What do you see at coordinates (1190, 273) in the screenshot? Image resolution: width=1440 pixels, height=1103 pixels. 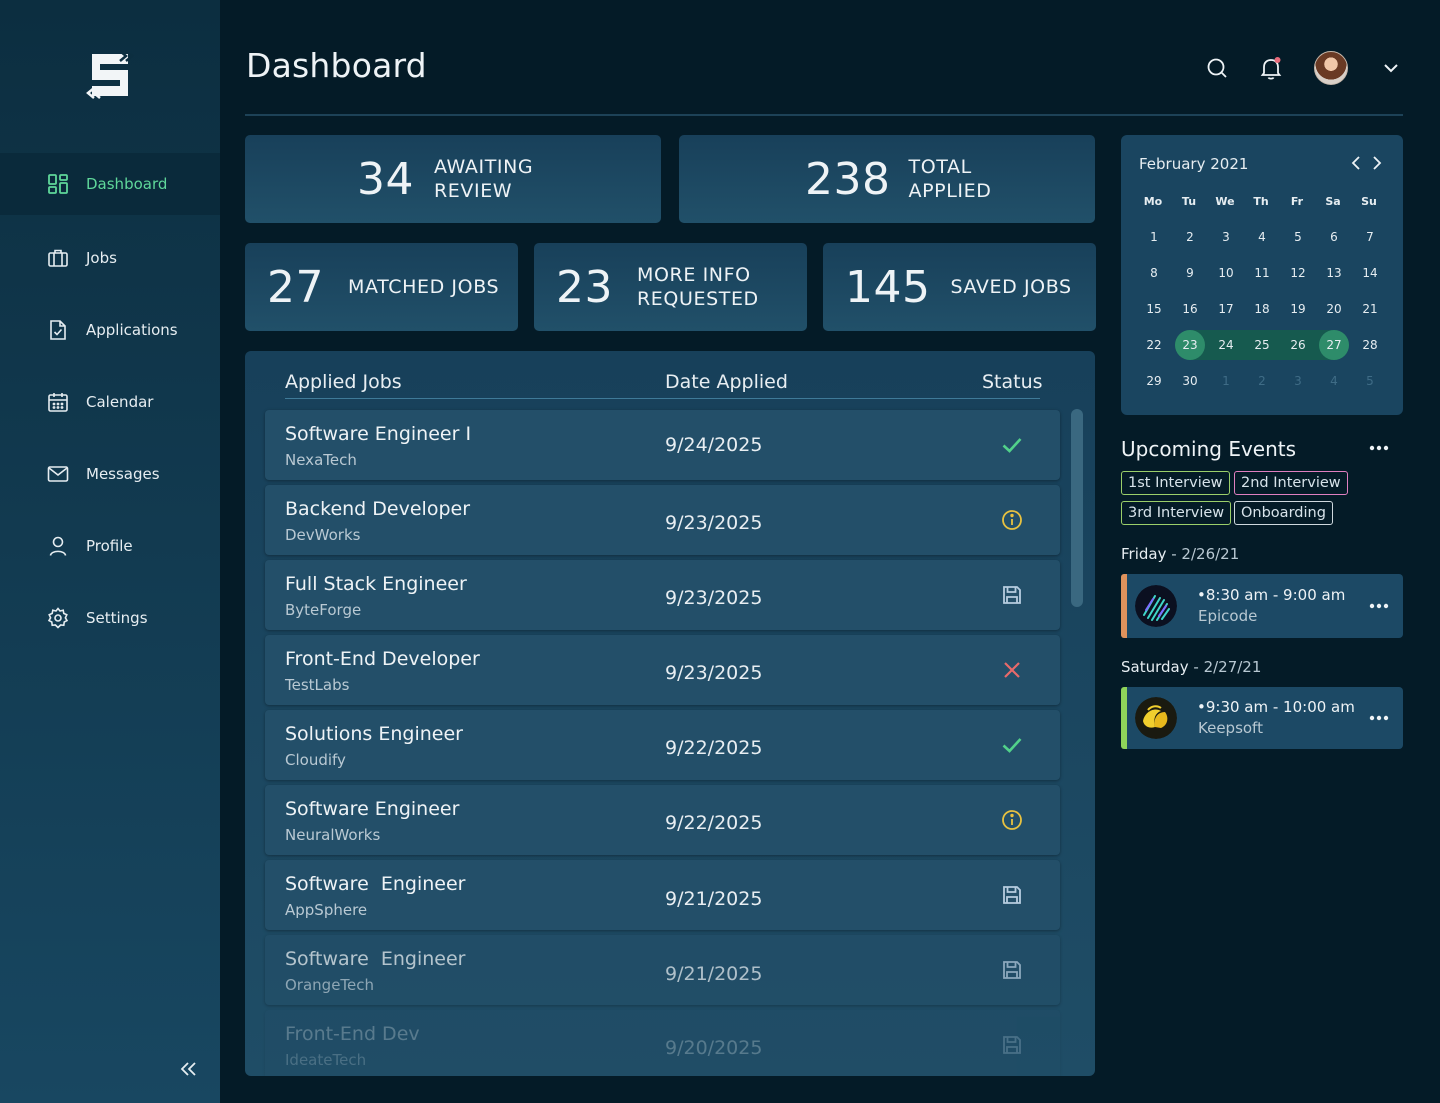 I see `calendar-day: 9` at bounding box center [1190, 273].